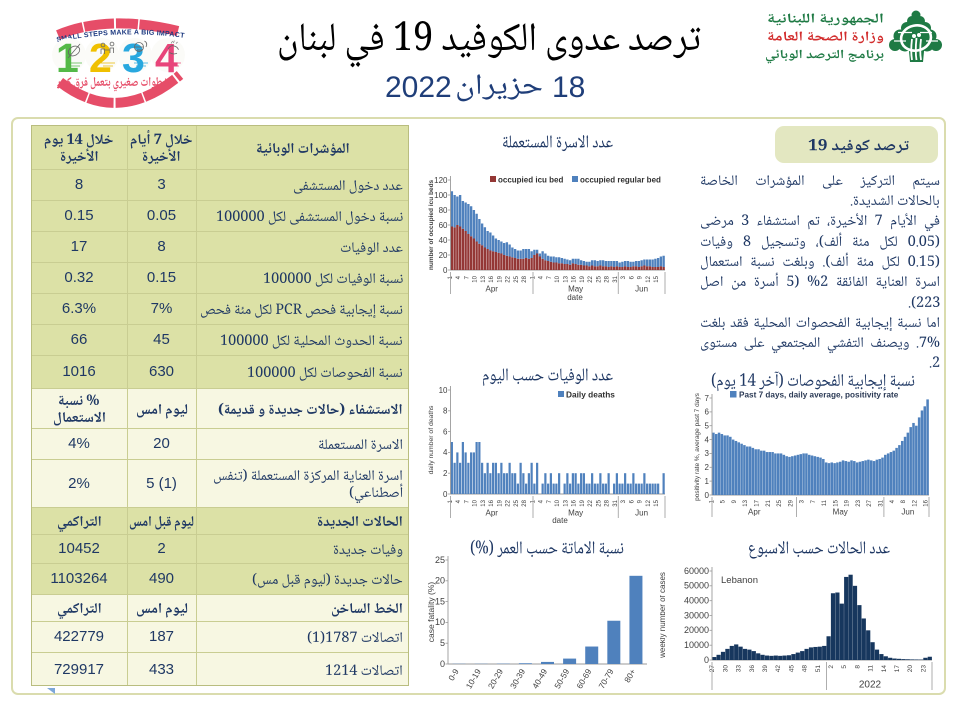 Image resolution: width=960 pixels, height=720 pixels. What do you see at coordinates (431, 612) in the screenshot?
I see `svg-text: case fatality (%)` at bounding box center [431, 612].